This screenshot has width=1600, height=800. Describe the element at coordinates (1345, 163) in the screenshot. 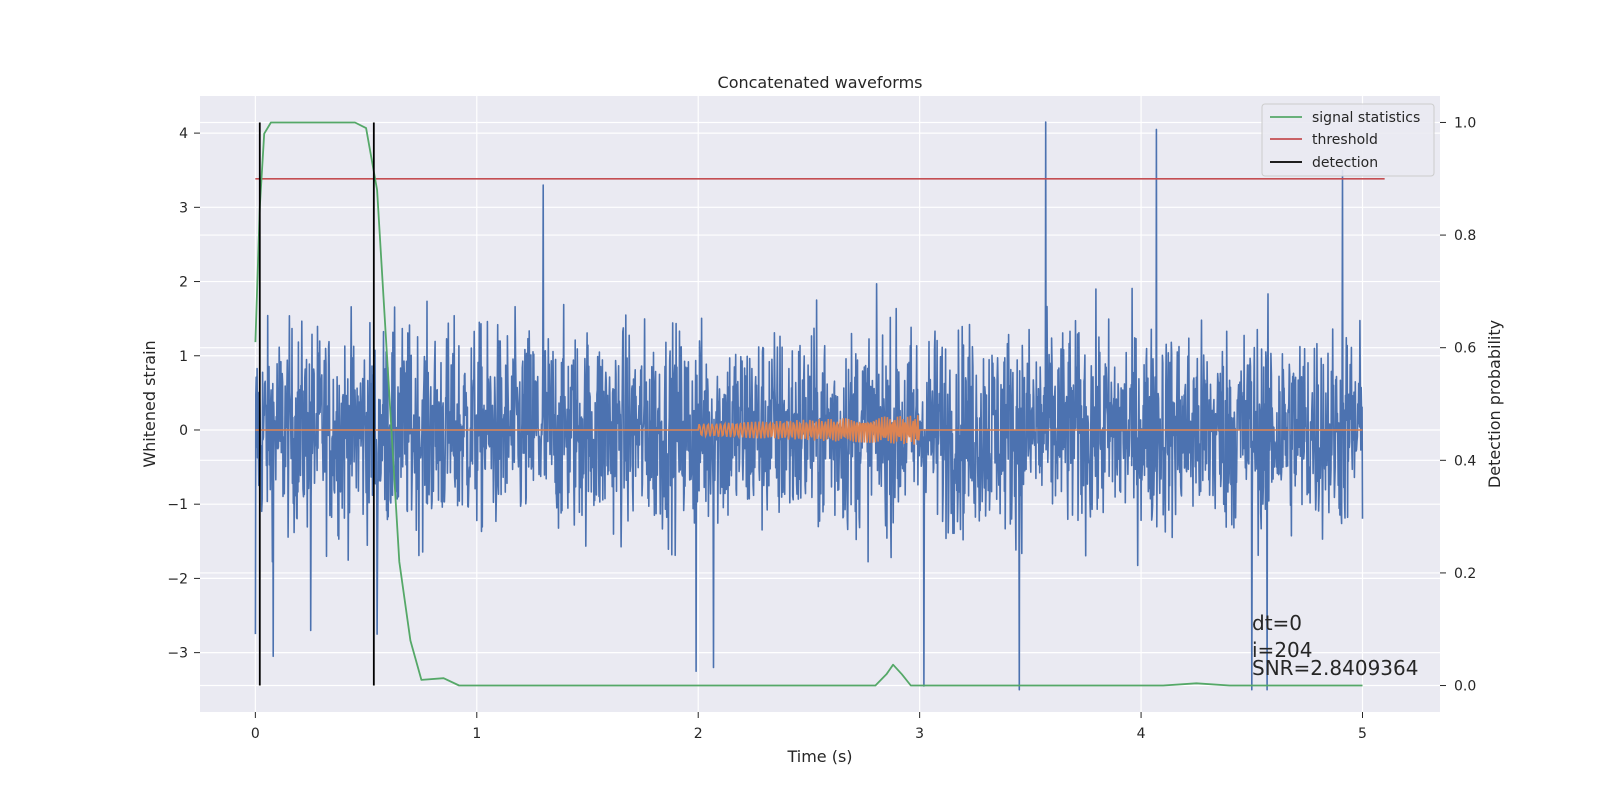

I see `legend-label-detection: detection` at that location.